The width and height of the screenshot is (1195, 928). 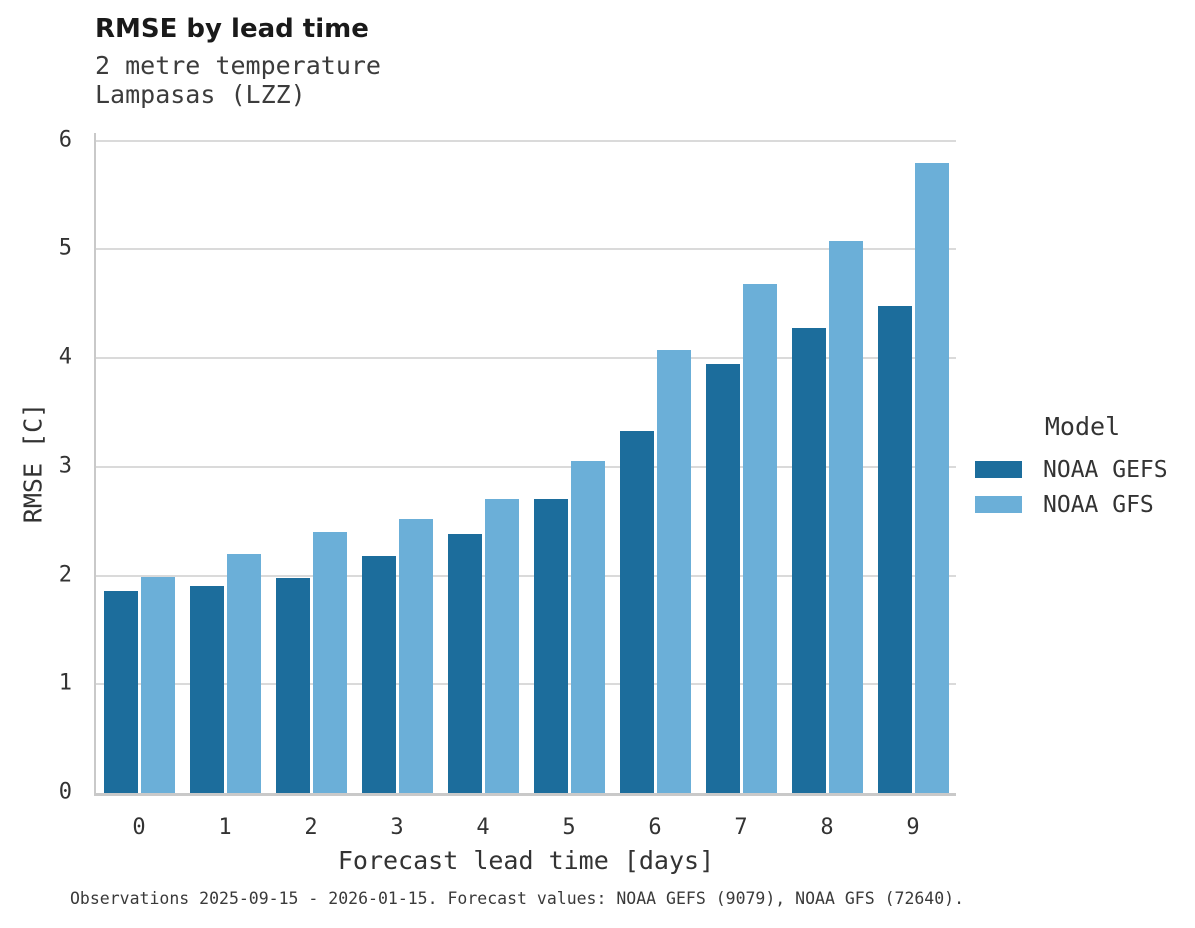 What do you see at coordinates (65, 357) in the screenshot?
I see `y-tick-label-4: 4` at bounding box center [65, 357].